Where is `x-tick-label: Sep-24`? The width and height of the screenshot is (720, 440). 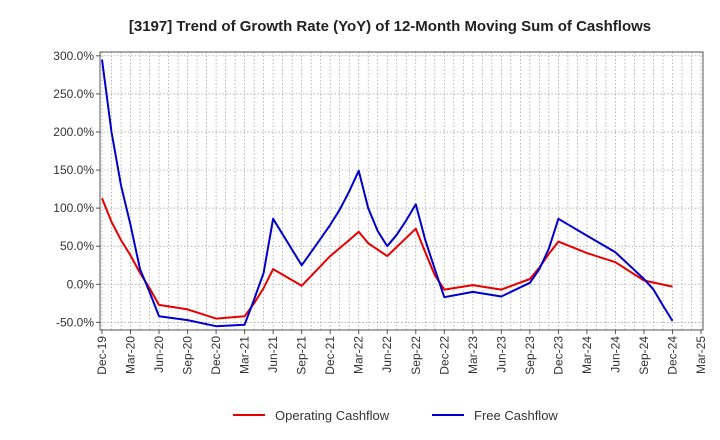
x-tick-label: Sep-24 is located at coordinates (644, 355).